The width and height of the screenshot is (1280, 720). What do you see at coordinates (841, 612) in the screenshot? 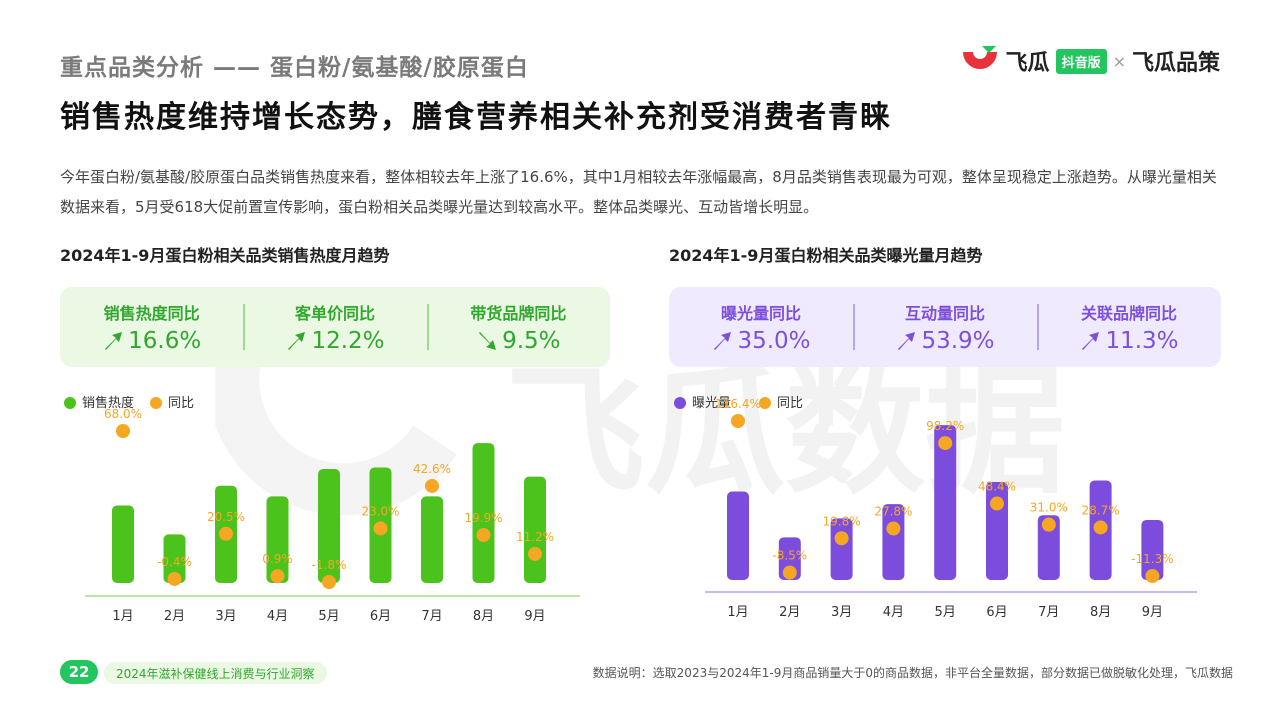
I see `exposure-tick-3: 3月` at bounding box center [841, 612].